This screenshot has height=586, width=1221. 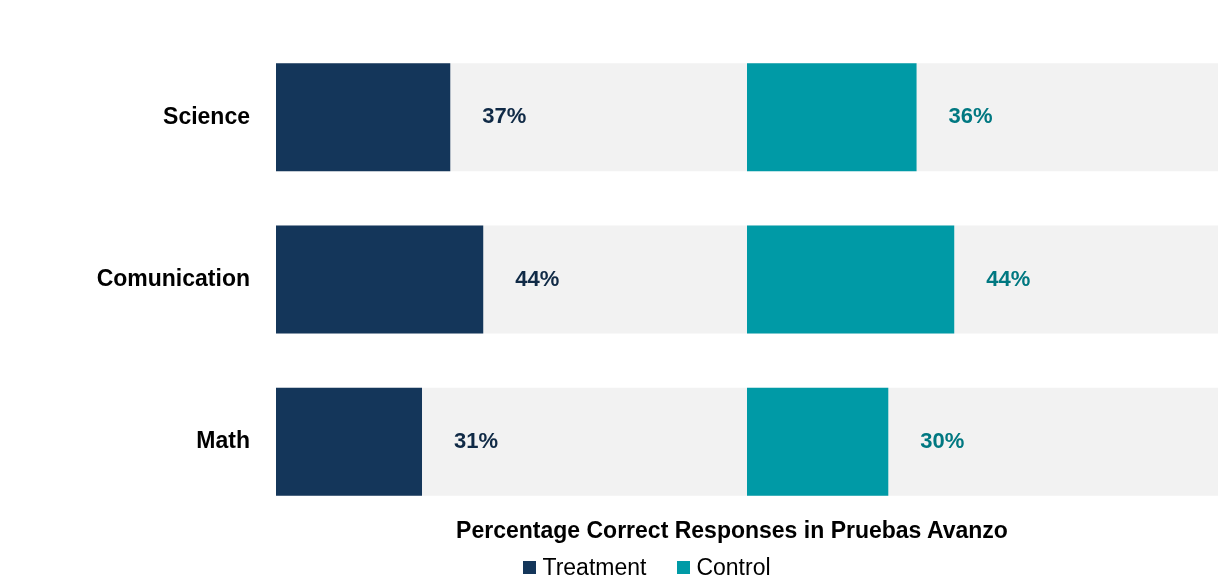 I want to click on y-tick-label: Science, so click(x=206, y=115).